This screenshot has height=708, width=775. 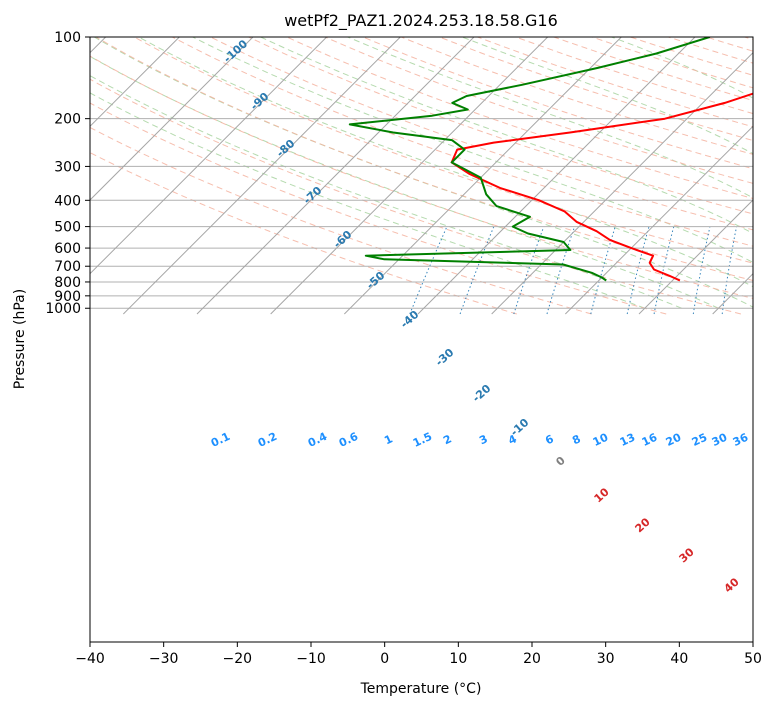 I want to click on y-tick-label: 400, so click(x=67, y=201).